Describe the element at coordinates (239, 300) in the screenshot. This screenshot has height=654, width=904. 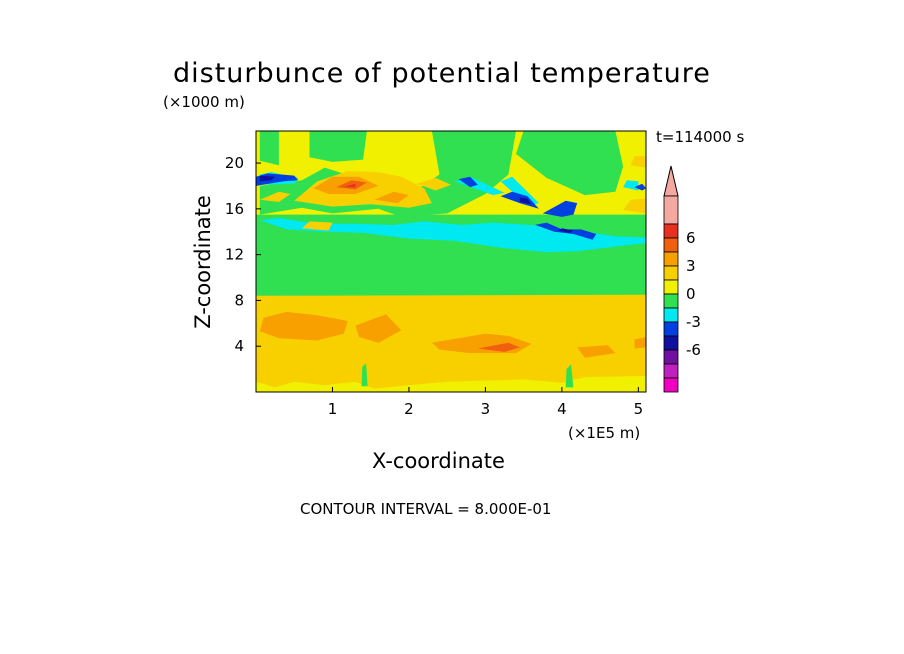
I see `y-tick-label: 8` at that location.